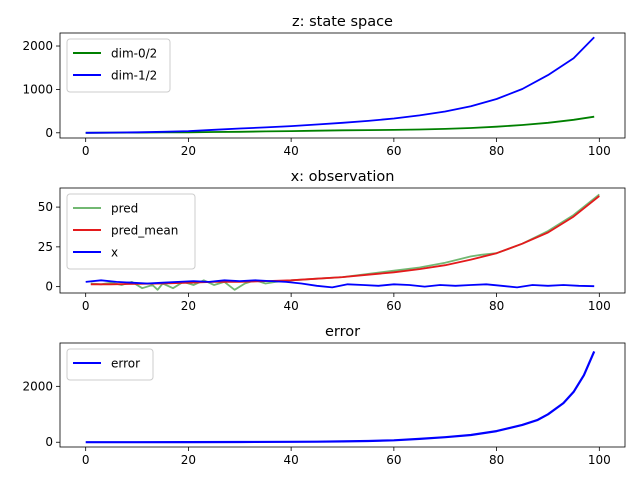  I want to click on series-line-dim-0/2, so click(340, 124).